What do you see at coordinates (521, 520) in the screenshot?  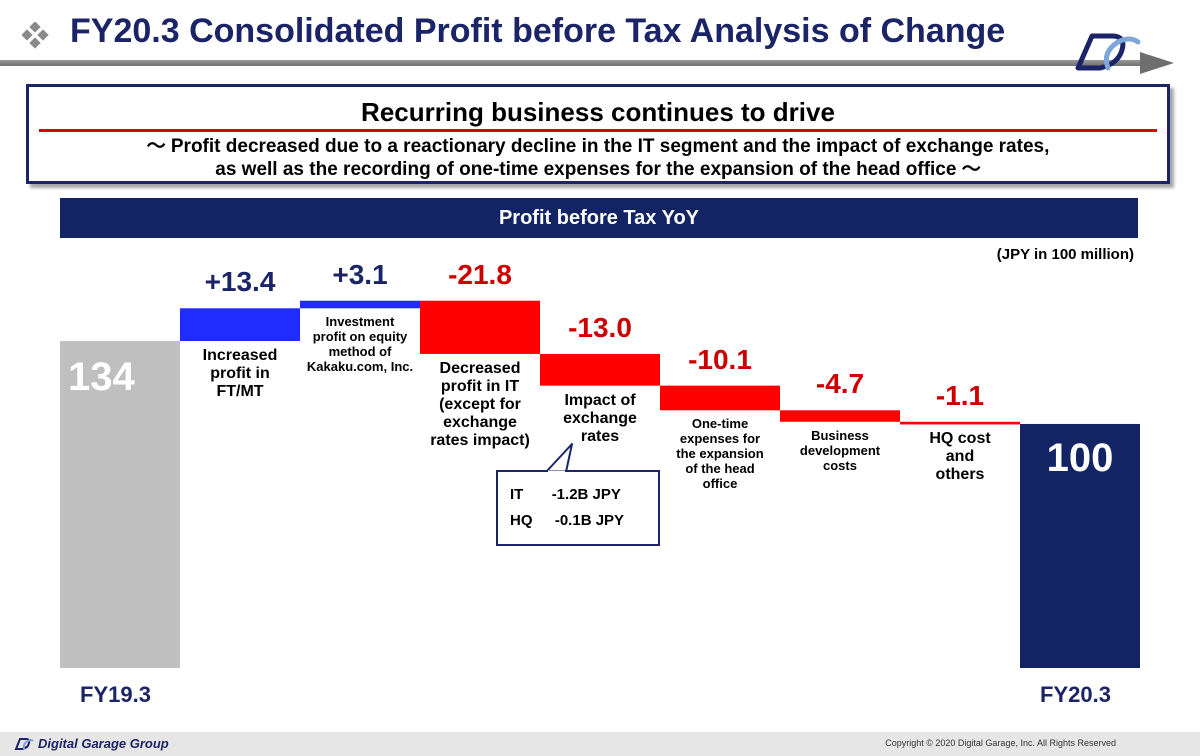 I see `callout-seg: HQ` at bounding box center [521, 520].